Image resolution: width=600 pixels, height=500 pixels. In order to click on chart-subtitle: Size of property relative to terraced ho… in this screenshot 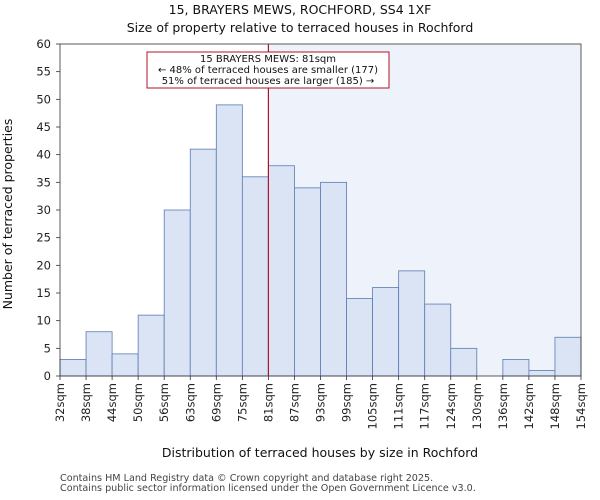, I will do `click(300, 27)`.